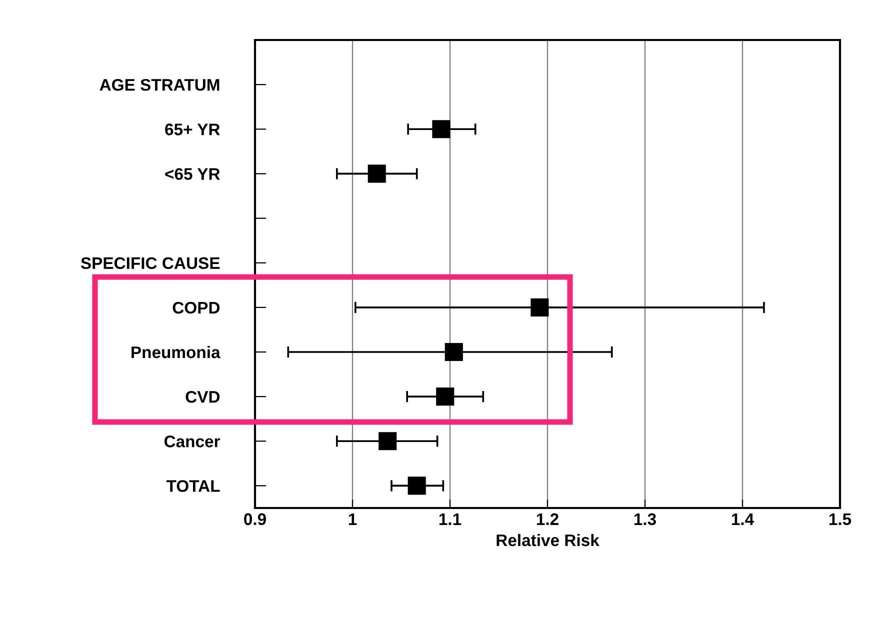 This screenshot has width=888, height=636. I want to click on x-tick-label: 0.9, so click(255, 519).